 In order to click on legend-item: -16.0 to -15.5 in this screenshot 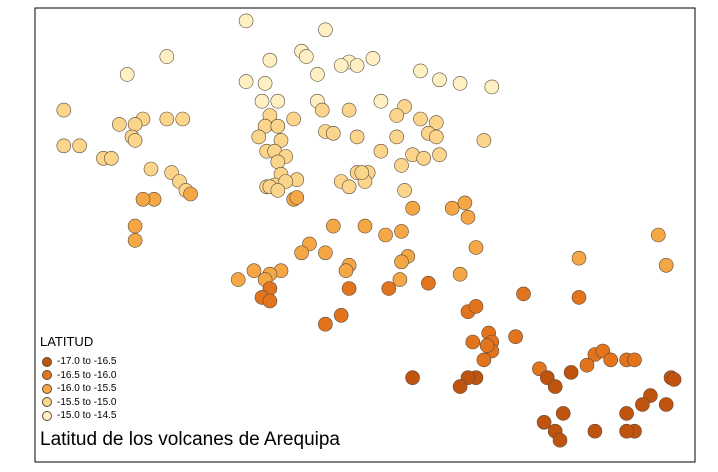, I will do `click(79, 389)`.